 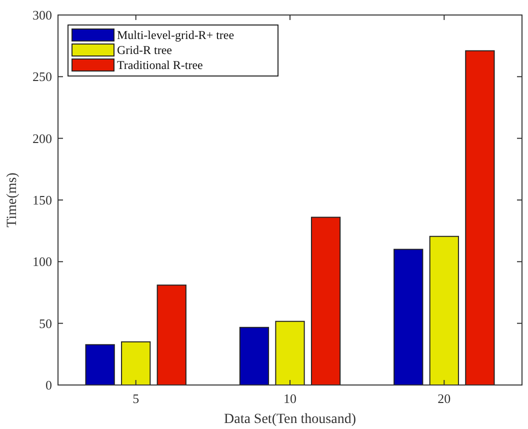 I want to click on x-tick-label: 10, so click(x=290, y=398).